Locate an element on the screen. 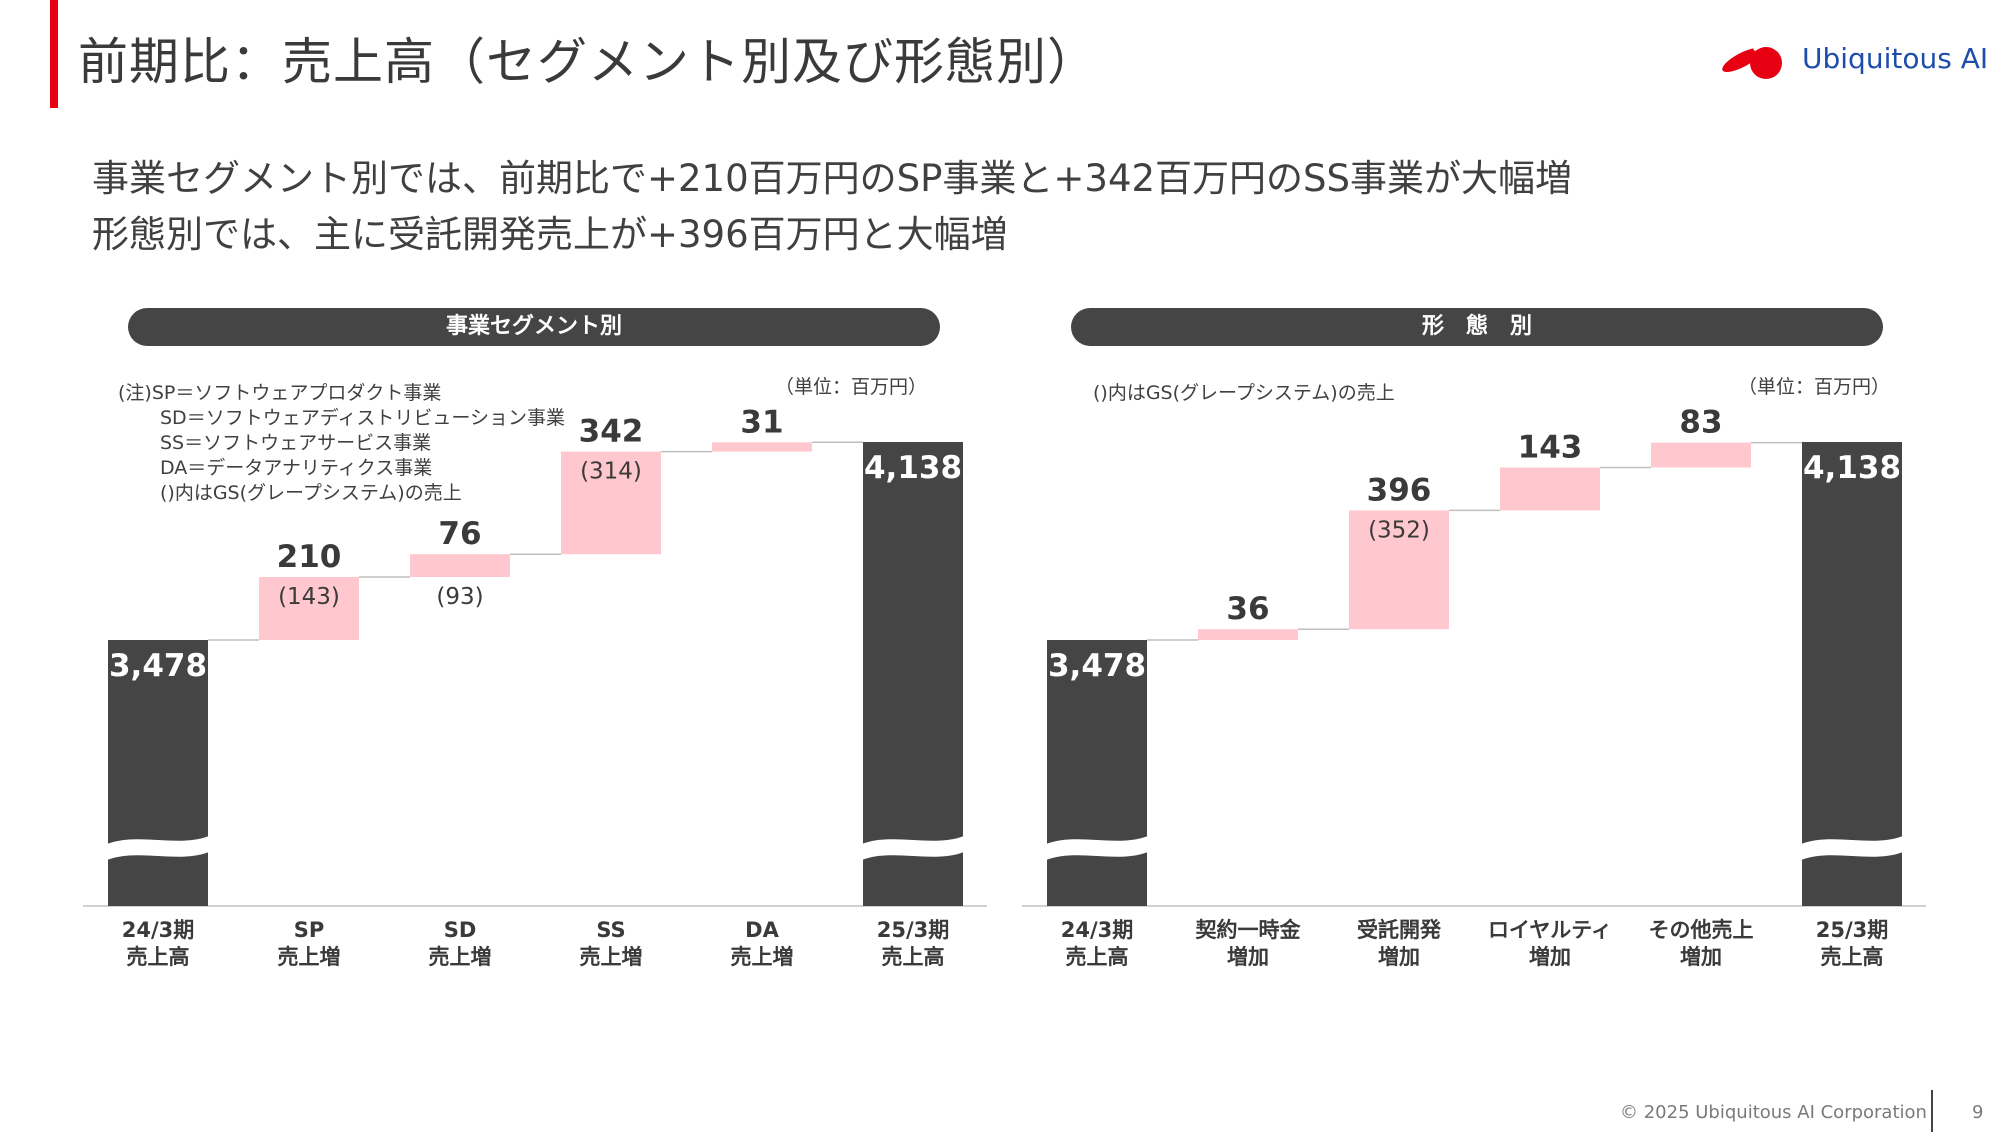 Image resolution: width=2001 pixels, height=1132 pixels. ubiquitous-logo-icon is located at coordinates (1752, 61).